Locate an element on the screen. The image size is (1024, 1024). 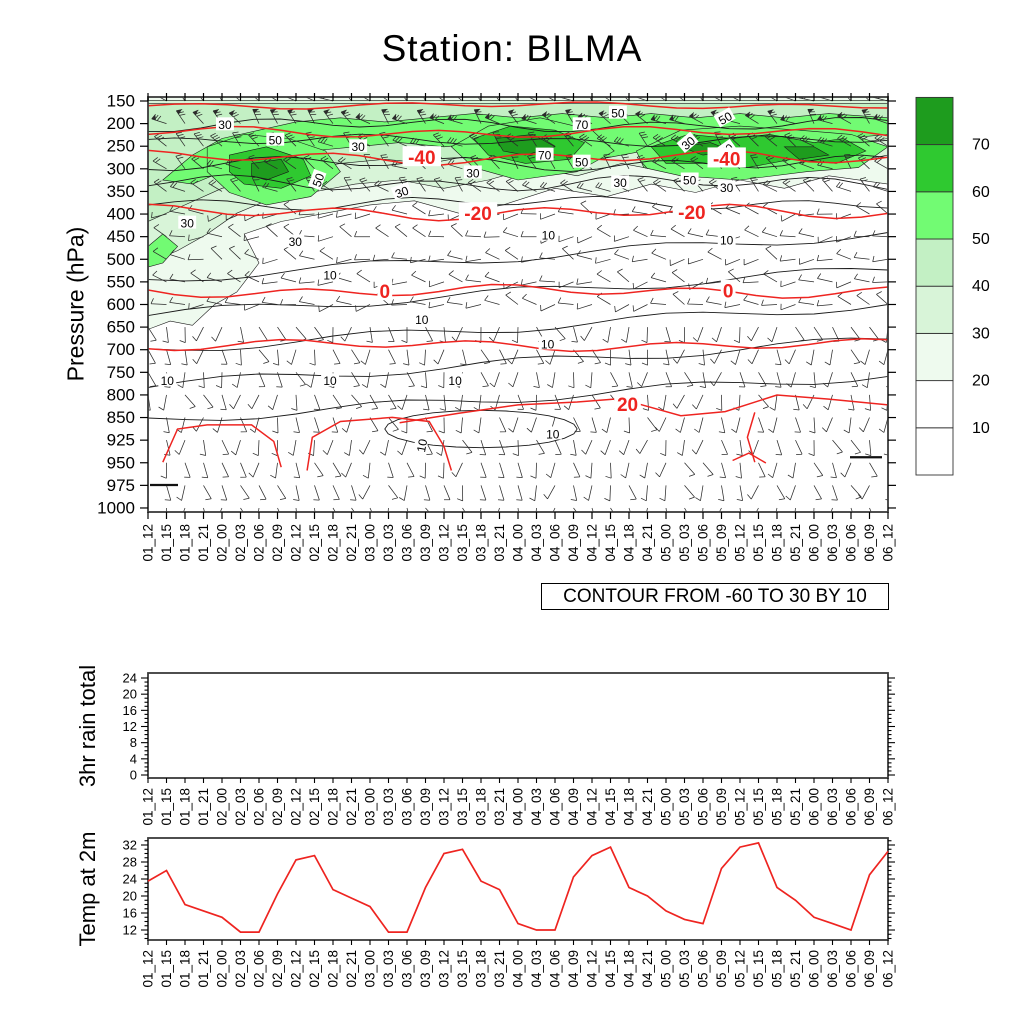
colorbar-label: 30 is located at coordinates (981, 333).